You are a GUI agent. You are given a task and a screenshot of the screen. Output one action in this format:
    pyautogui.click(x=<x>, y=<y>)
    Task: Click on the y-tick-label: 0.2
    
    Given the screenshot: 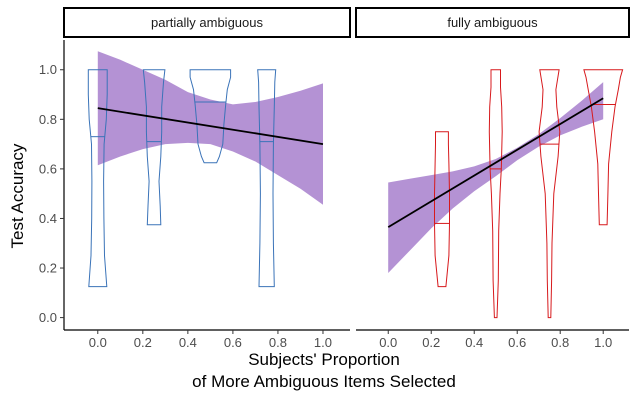 What is the action you would take?
    pyautogui.click(x=48, y=268)
    